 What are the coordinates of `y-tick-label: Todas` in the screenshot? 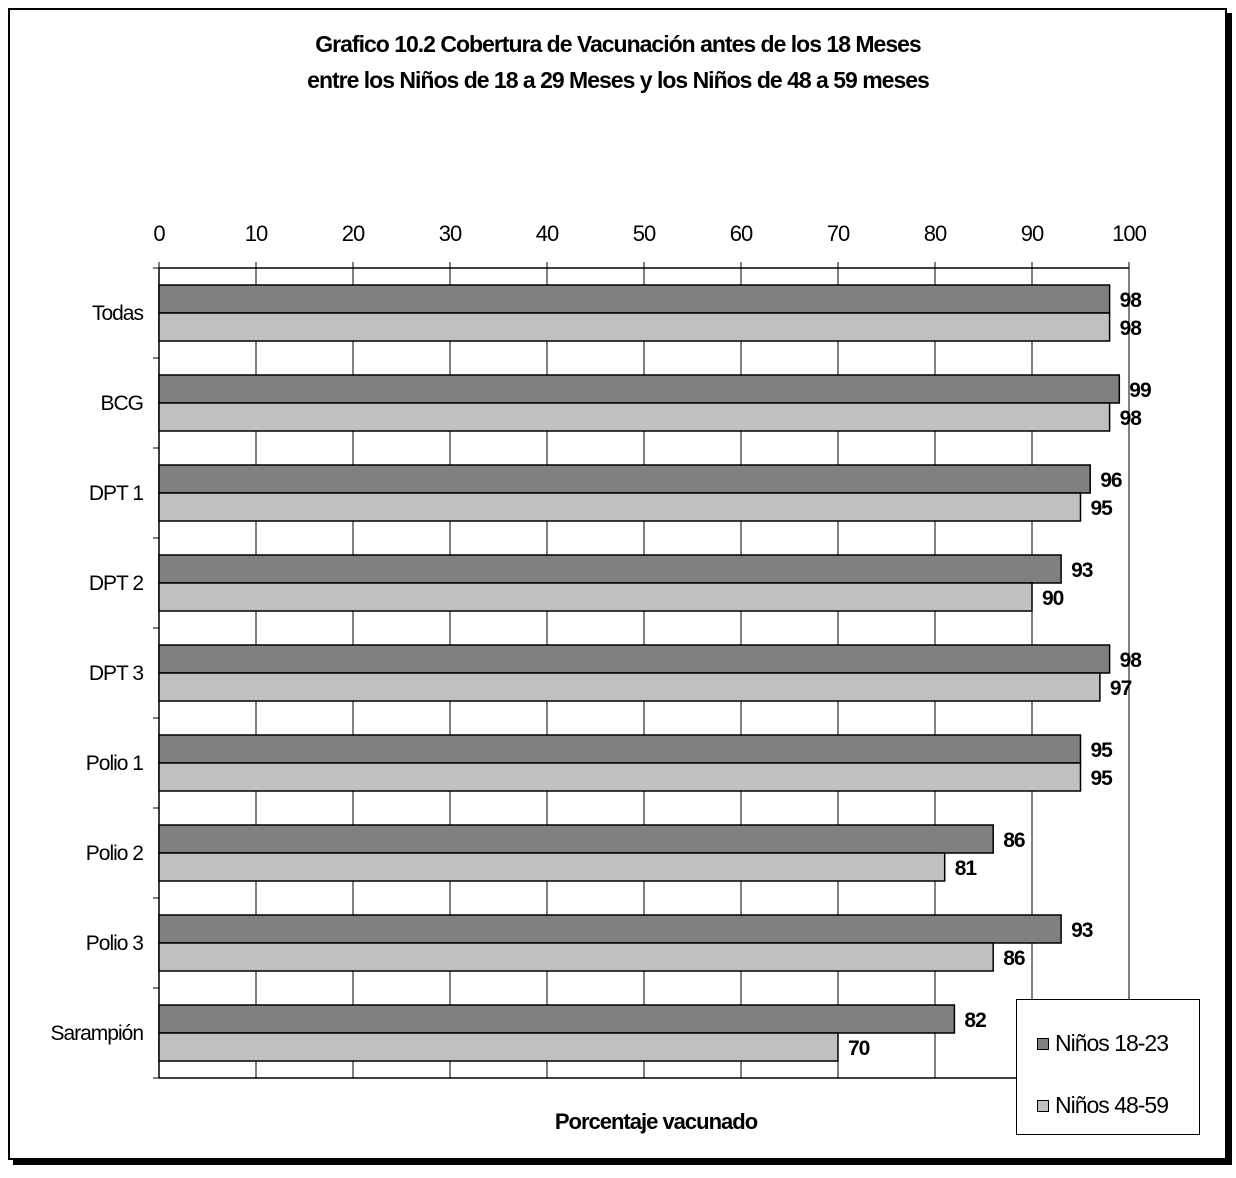 It's located at (118, 313).